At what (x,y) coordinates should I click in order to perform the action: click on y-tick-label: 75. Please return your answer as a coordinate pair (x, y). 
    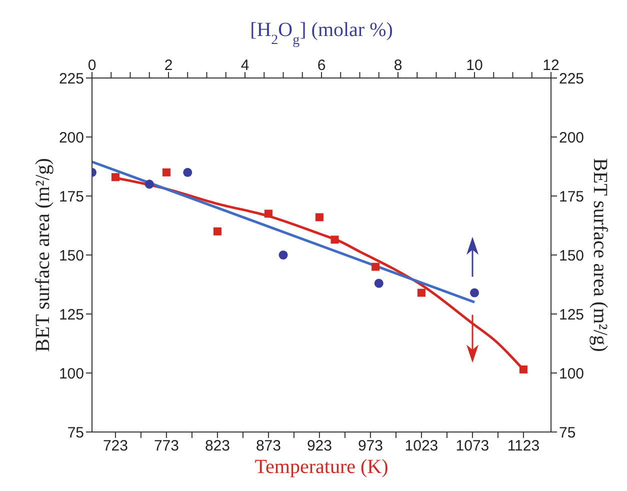
    Looking at the image, I should click on (75, 433).